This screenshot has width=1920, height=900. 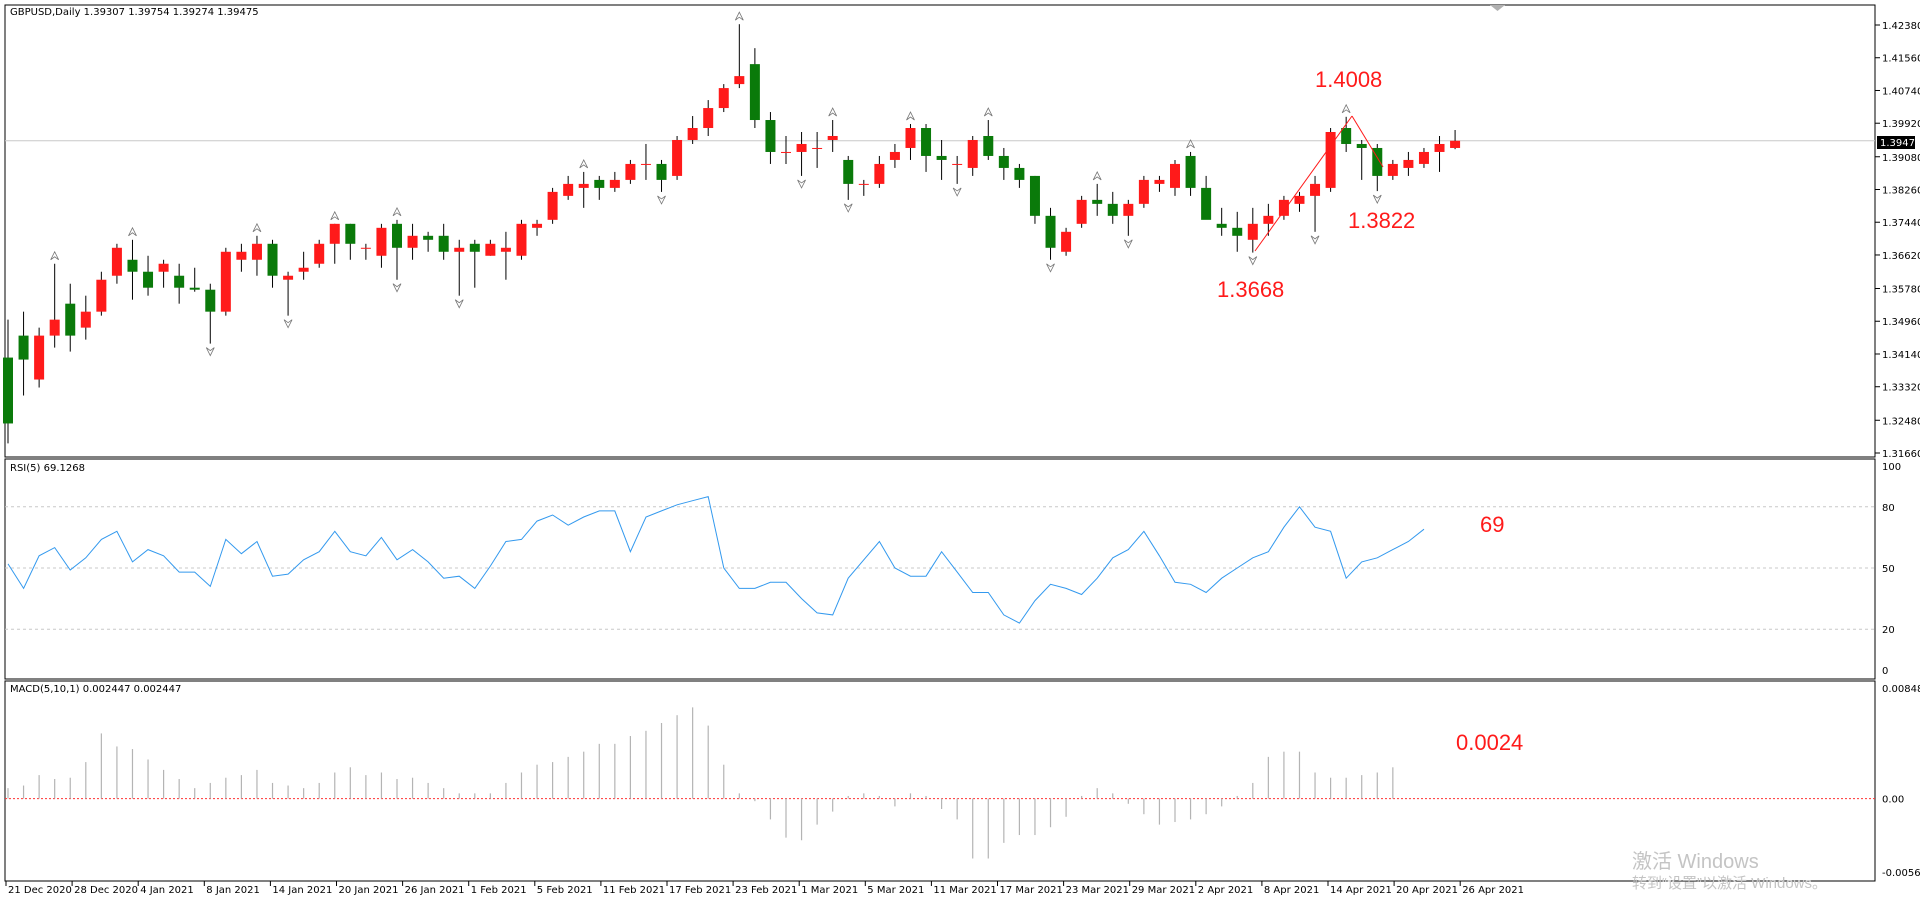 What do you see at coordinates (1497, 8) in the screenshot?
I see `chart-shift-marker-icon` at bounding box center [1497, 8].